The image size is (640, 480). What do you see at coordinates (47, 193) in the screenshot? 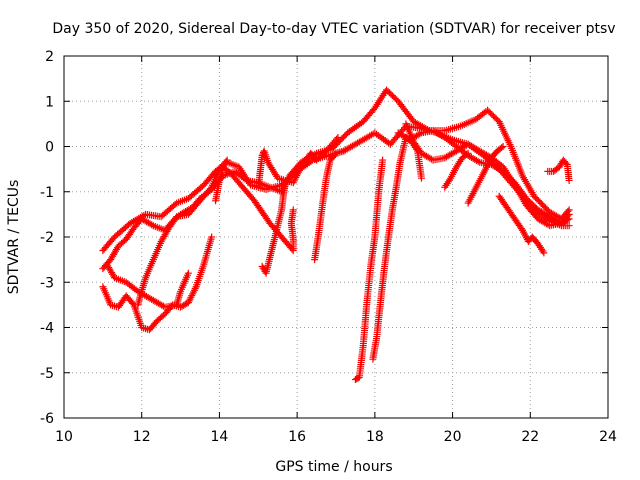
I see `y-tick-label: -1` at bounding box center [47, 193].